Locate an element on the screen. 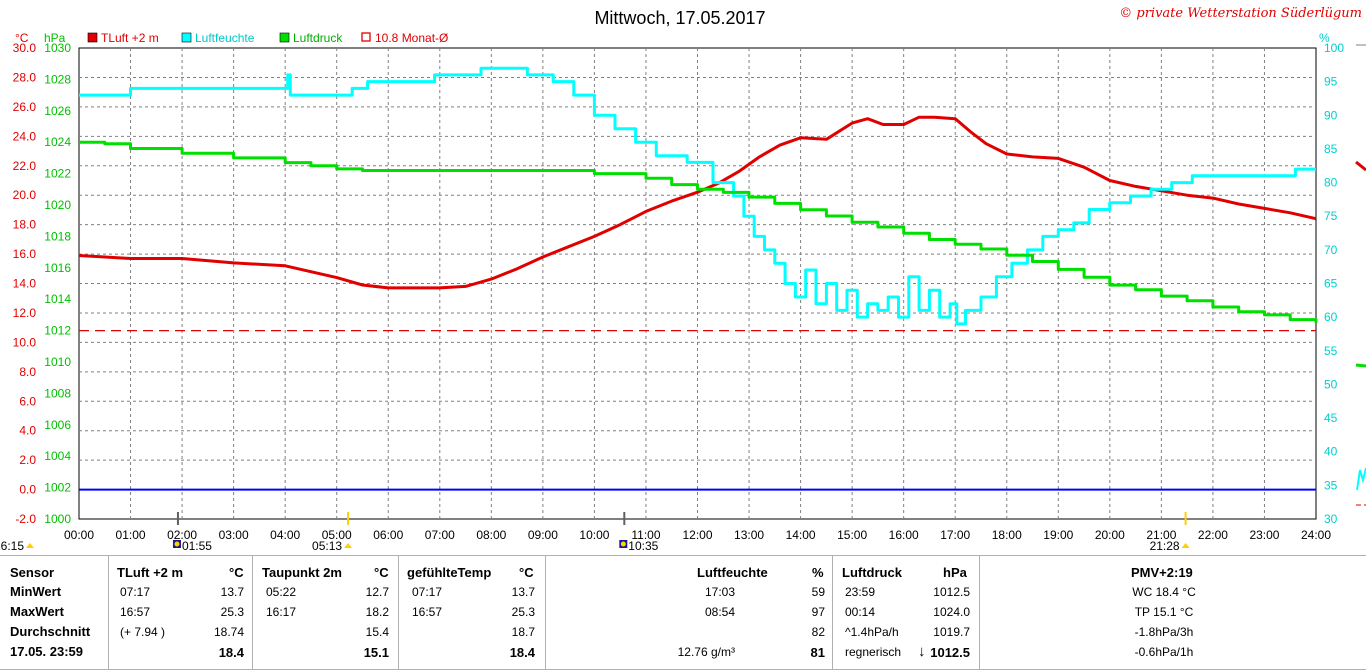 The height and width of the screenshot is (670, 1366). x-tick-label: 00:00 is located at coordinates (79, 535).